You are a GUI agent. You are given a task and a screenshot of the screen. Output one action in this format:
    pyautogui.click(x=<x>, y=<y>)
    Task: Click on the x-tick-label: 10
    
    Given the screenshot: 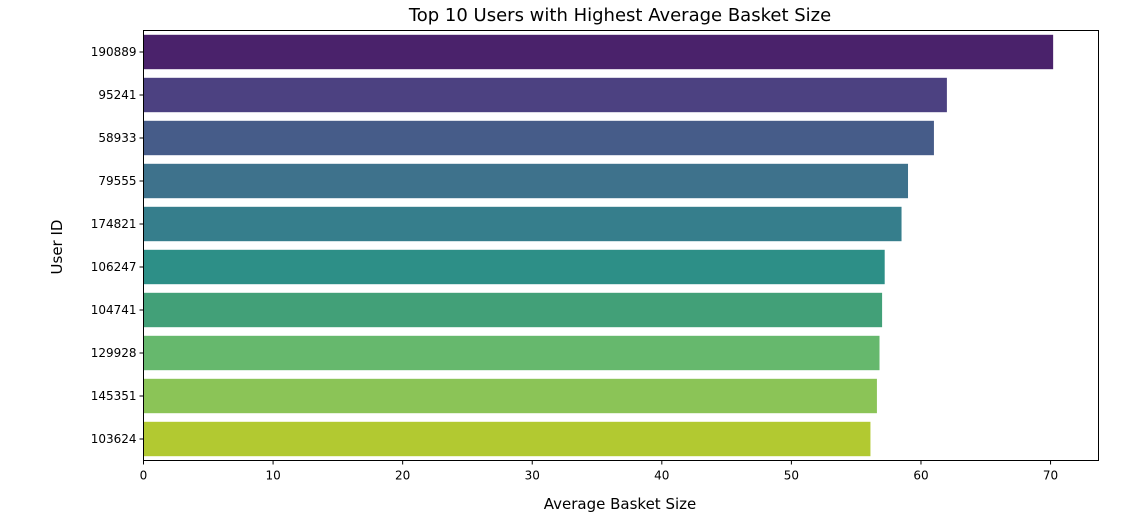 What is the action you would take?
    pyautogui.click(x=272, y=476)
    